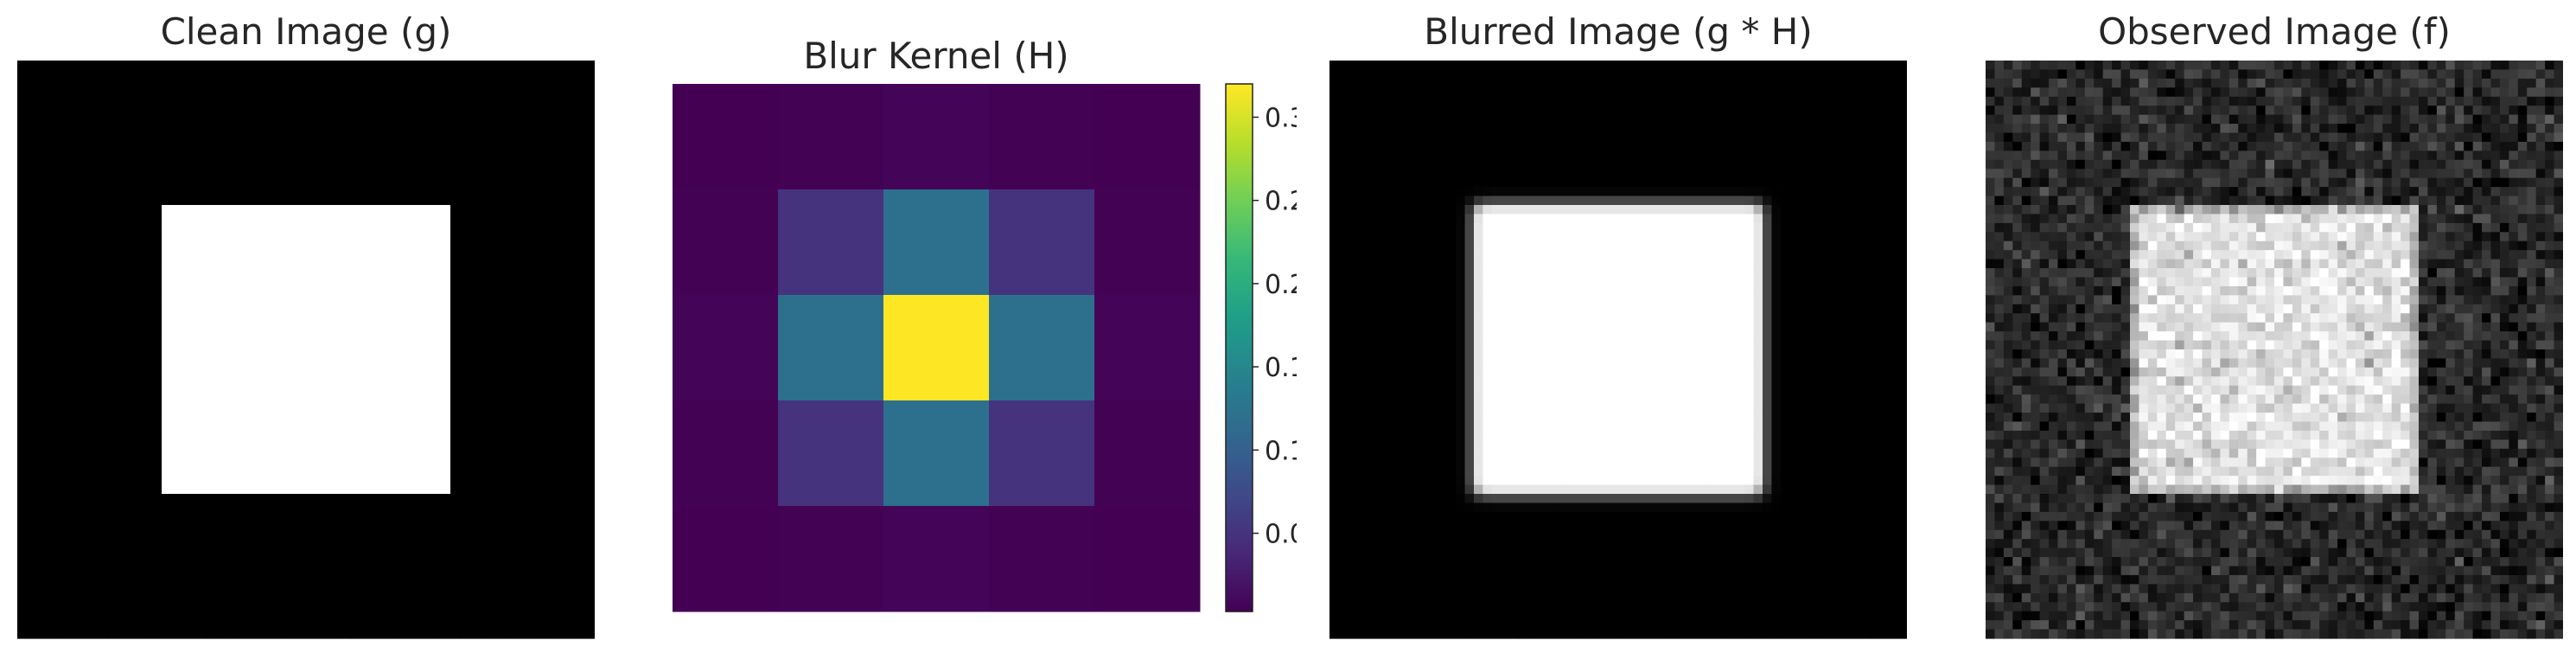 The width and height of the screenshot is (2576, 653). What do you see at coordinates (1042, 348) in the screenshot?
I see `kernel-cell` at bounding box center [1042, 348].